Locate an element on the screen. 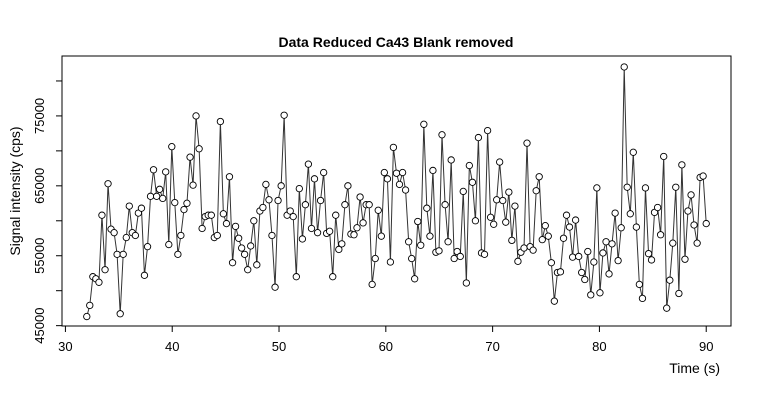  chart-title: Data Reduced Ca43 Blank removed is located at coordinates (396, 42).